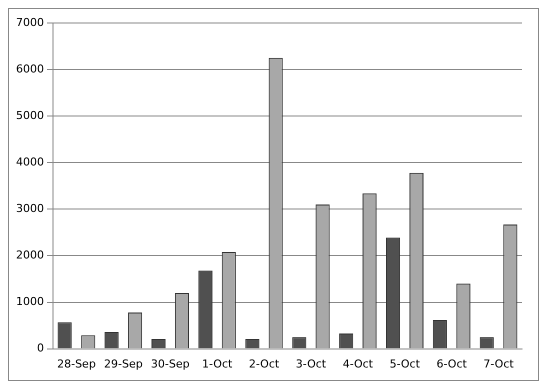 This screenshot has height=389, width=547. What do you see at coordinates (40, 348) in the screenshot?
I see `y-tick-label: 0` at bounding box center [40, 348].